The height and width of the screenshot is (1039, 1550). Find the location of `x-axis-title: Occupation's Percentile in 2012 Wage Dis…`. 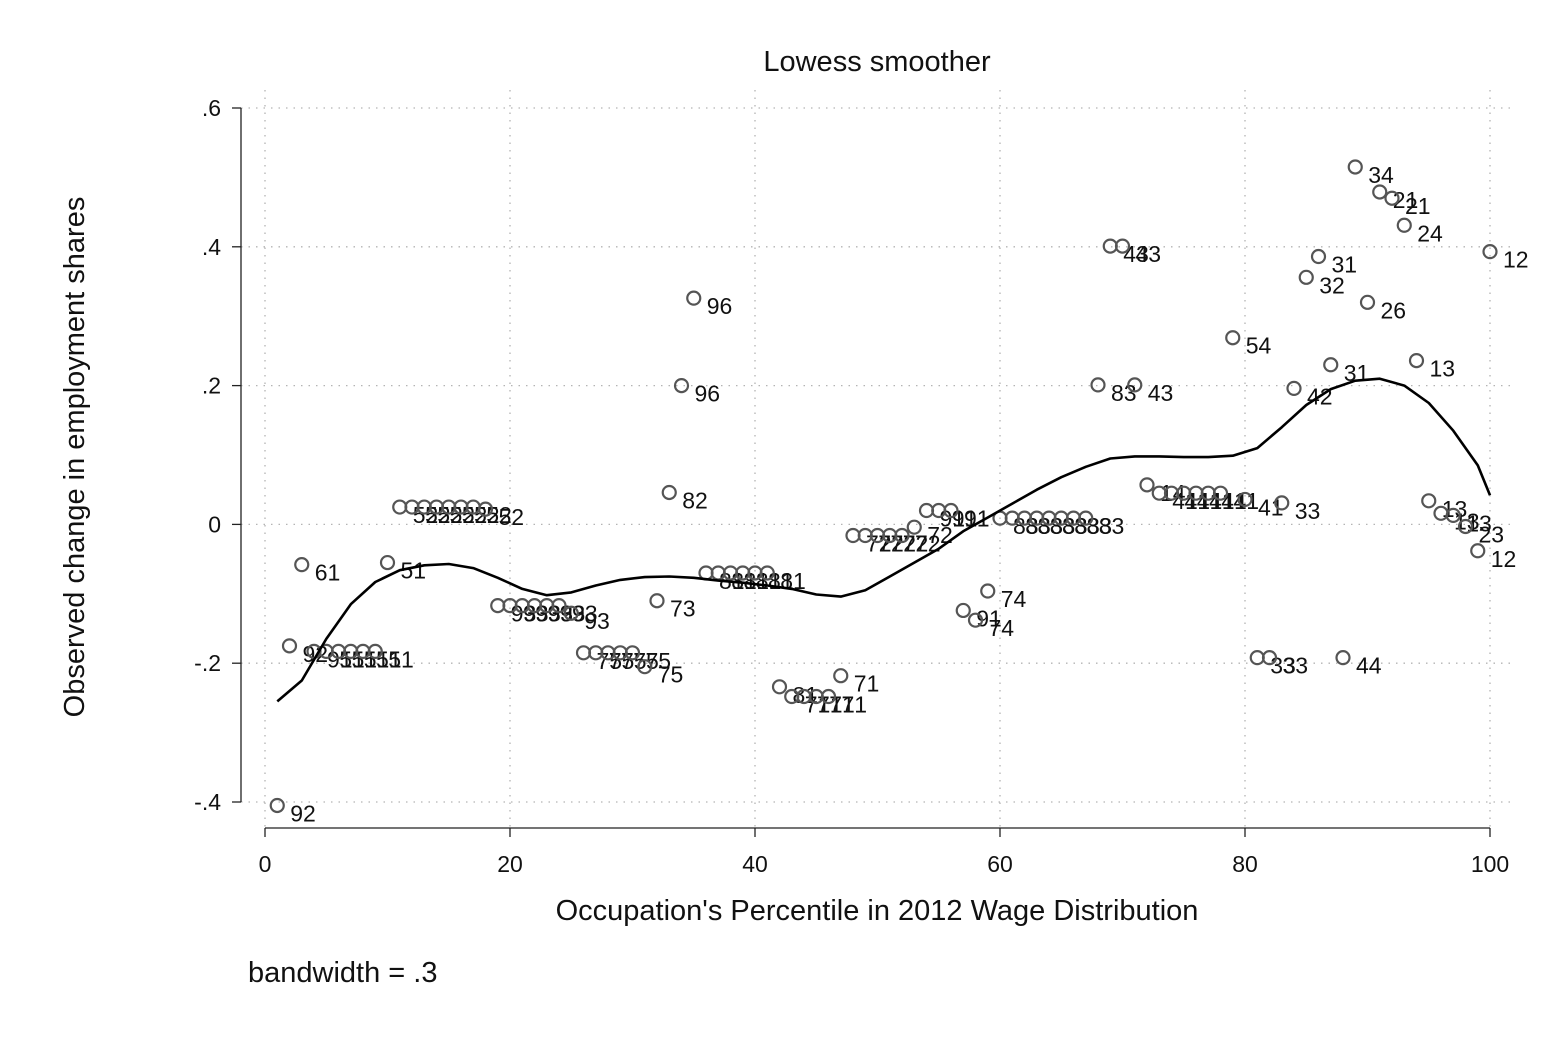

x-axis-title: Occupation's Percentile in 2012 Wage Dis… is located at coordinates (877, 911).